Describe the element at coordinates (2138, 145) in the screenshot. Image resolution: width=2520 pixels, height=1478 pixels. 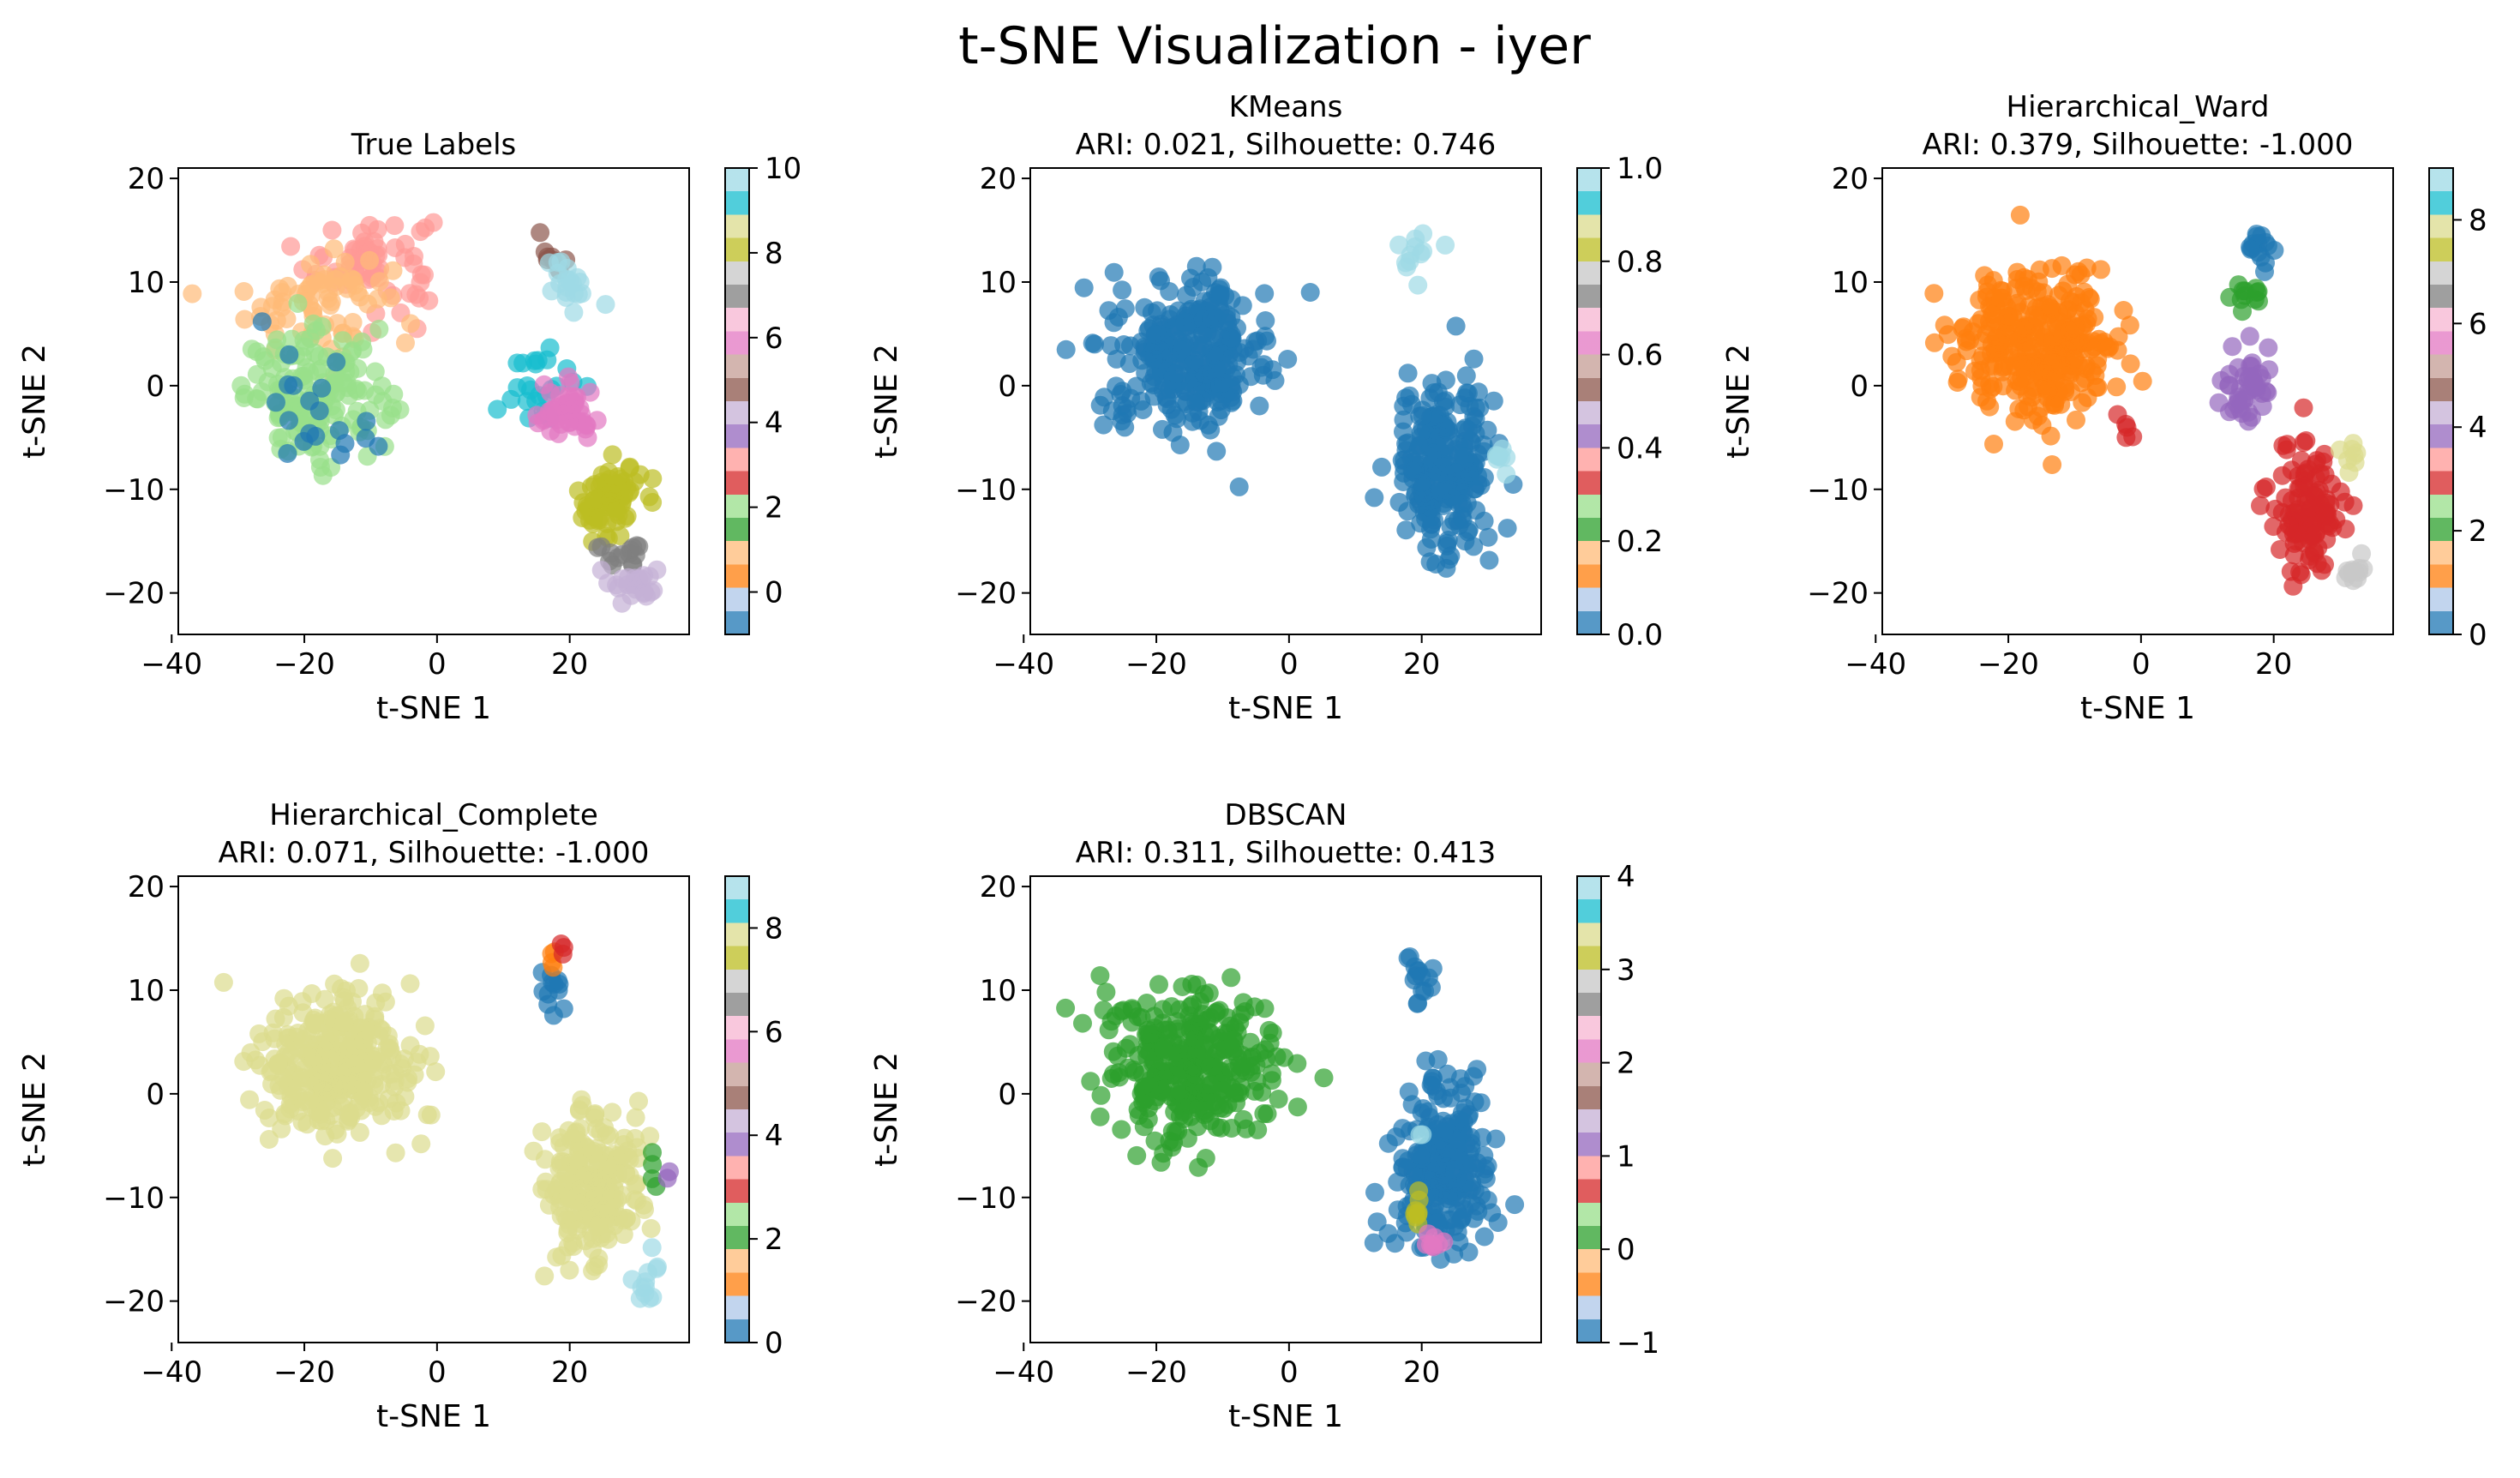
I see `chart-subtitle: ARI: 0.379, Silhouette: -1.000` at that location.